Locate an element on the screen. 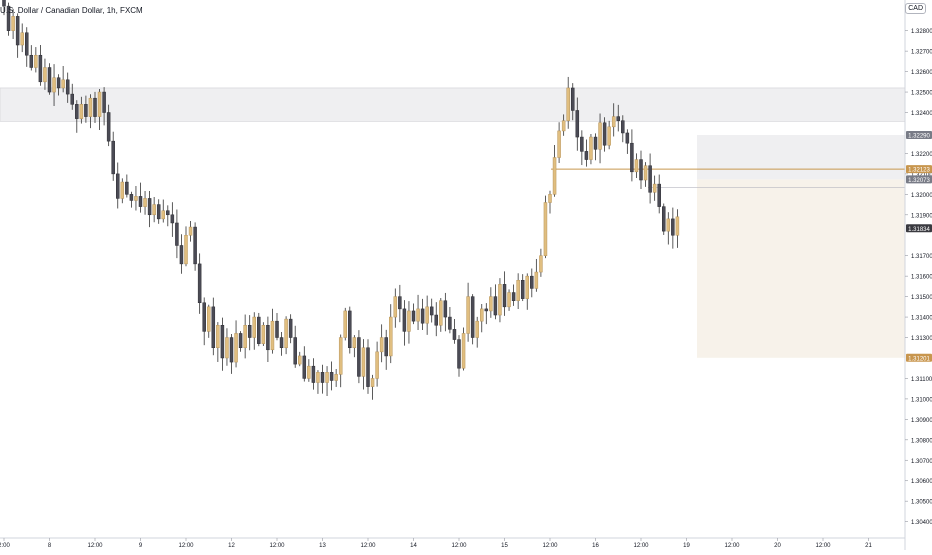  x-tick-label: 9 is located at coordinates (141, 546).